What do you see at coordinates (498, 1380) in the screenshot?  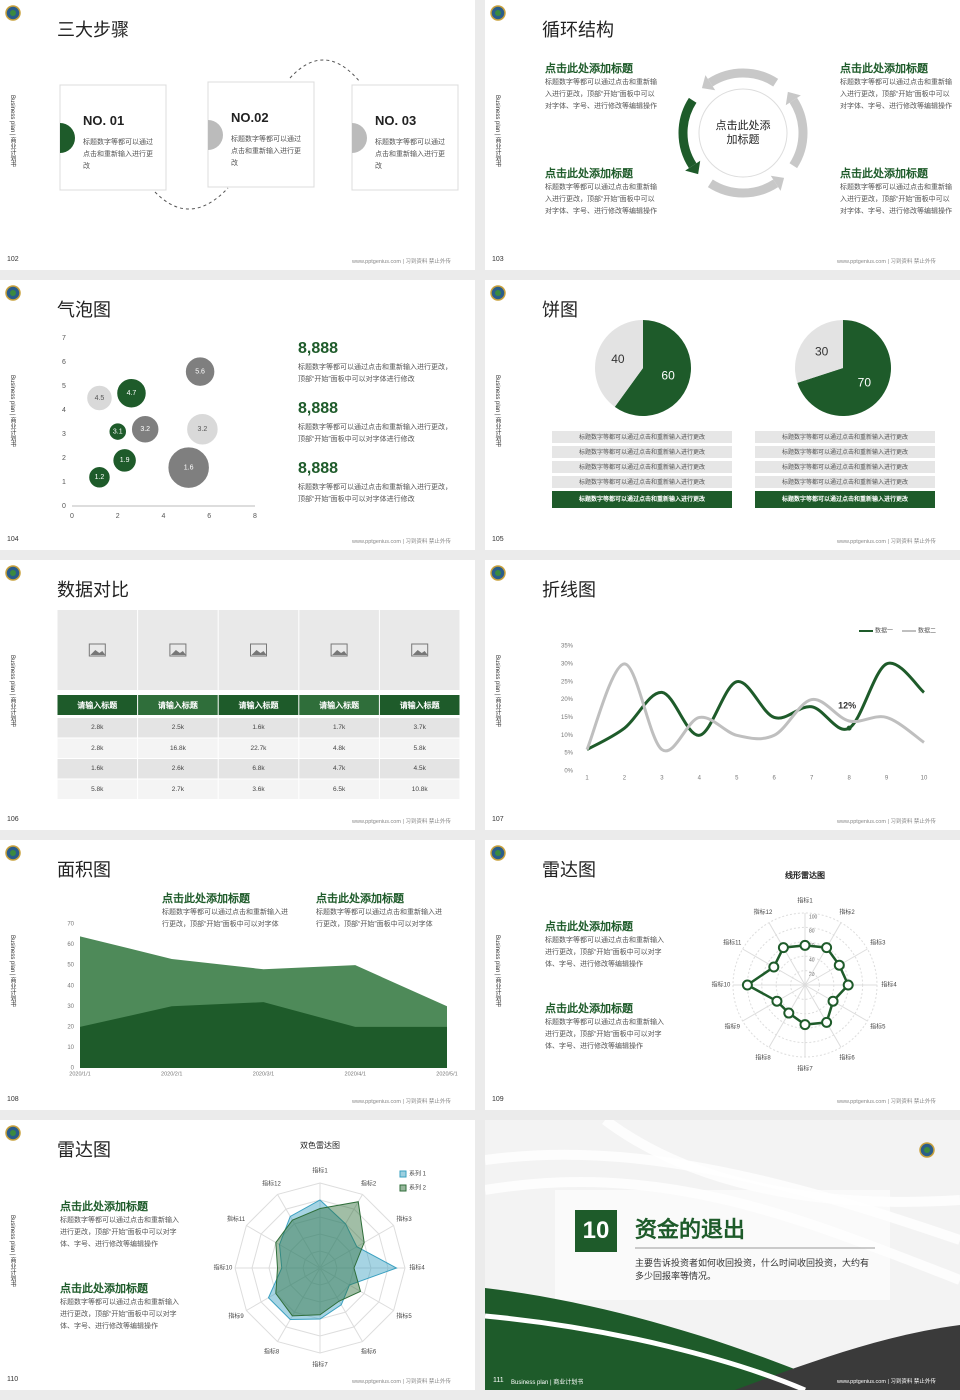 I see `page-number: 111` at bounding box center [498, 1380].